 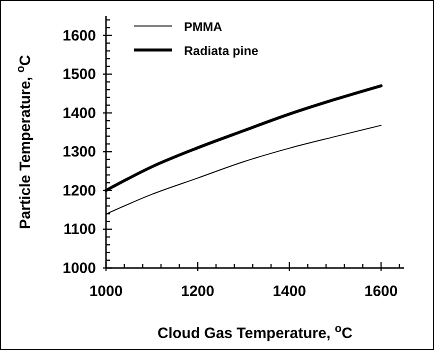 What do you see at coordinates (203, 27) in the screenshot?
I see `legend-label: PMMA` at bounding box center [203, 27].